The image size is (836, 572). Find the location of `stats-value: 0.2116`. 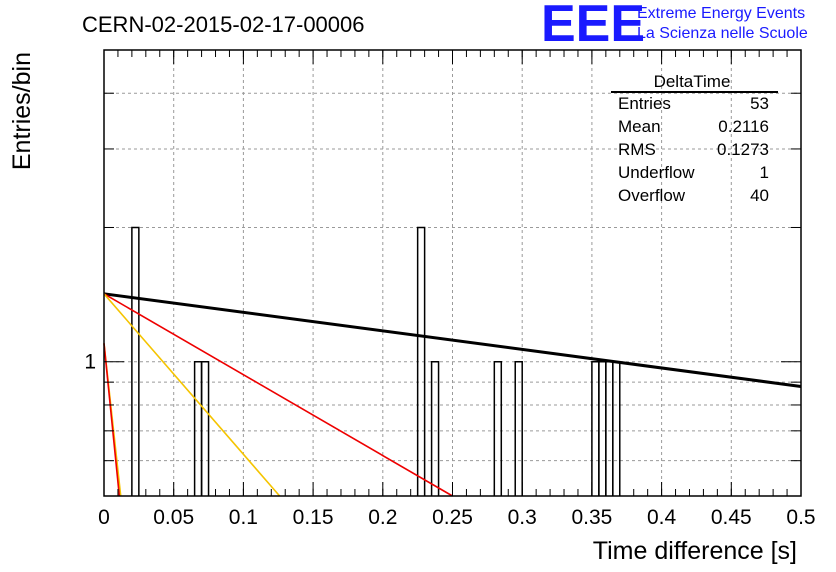

stats-value: 0.2116 is located at coordinates (743, 126).